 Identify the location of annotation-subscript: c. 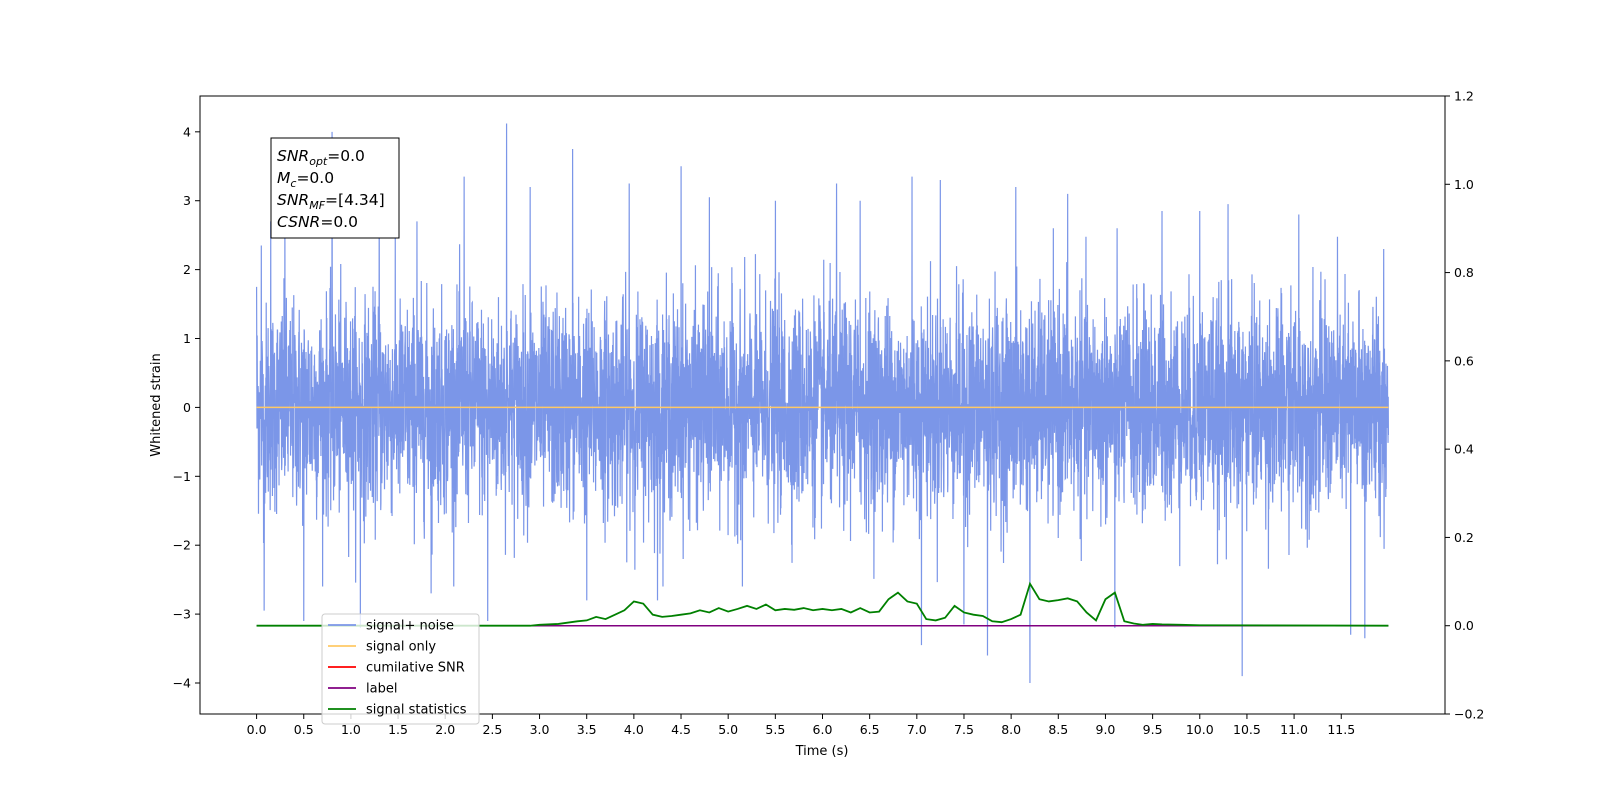
(293, 183).